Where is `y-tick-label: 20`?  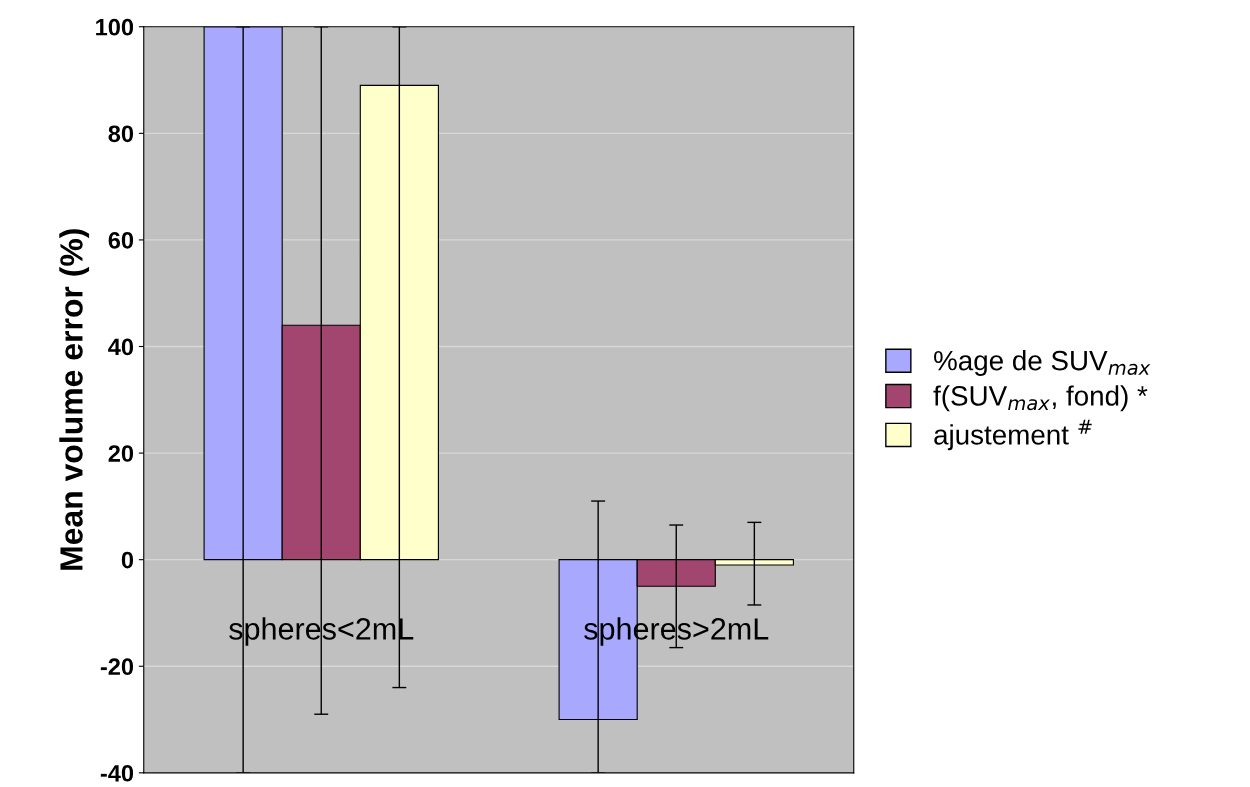
y-tick-label: 20 is located at coordinates (121, 453).